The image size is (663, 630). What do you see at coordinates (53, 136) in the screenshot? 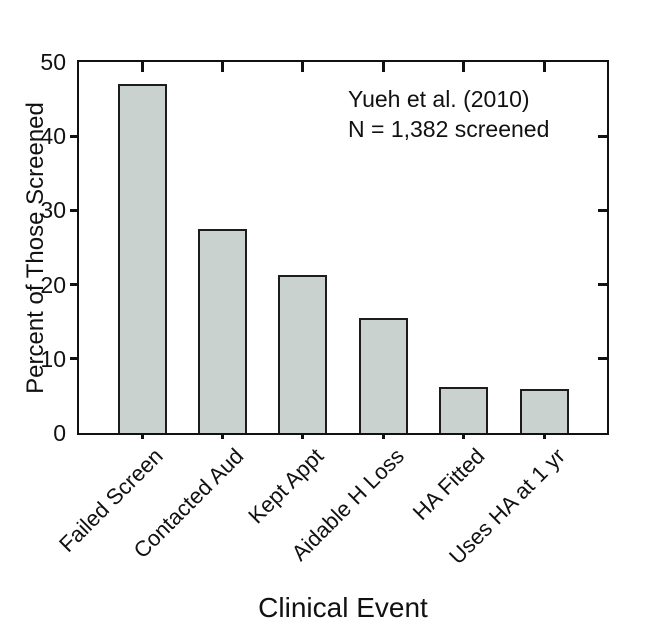
I see `y-tick-label: 40` at bounding box center [53, 136].